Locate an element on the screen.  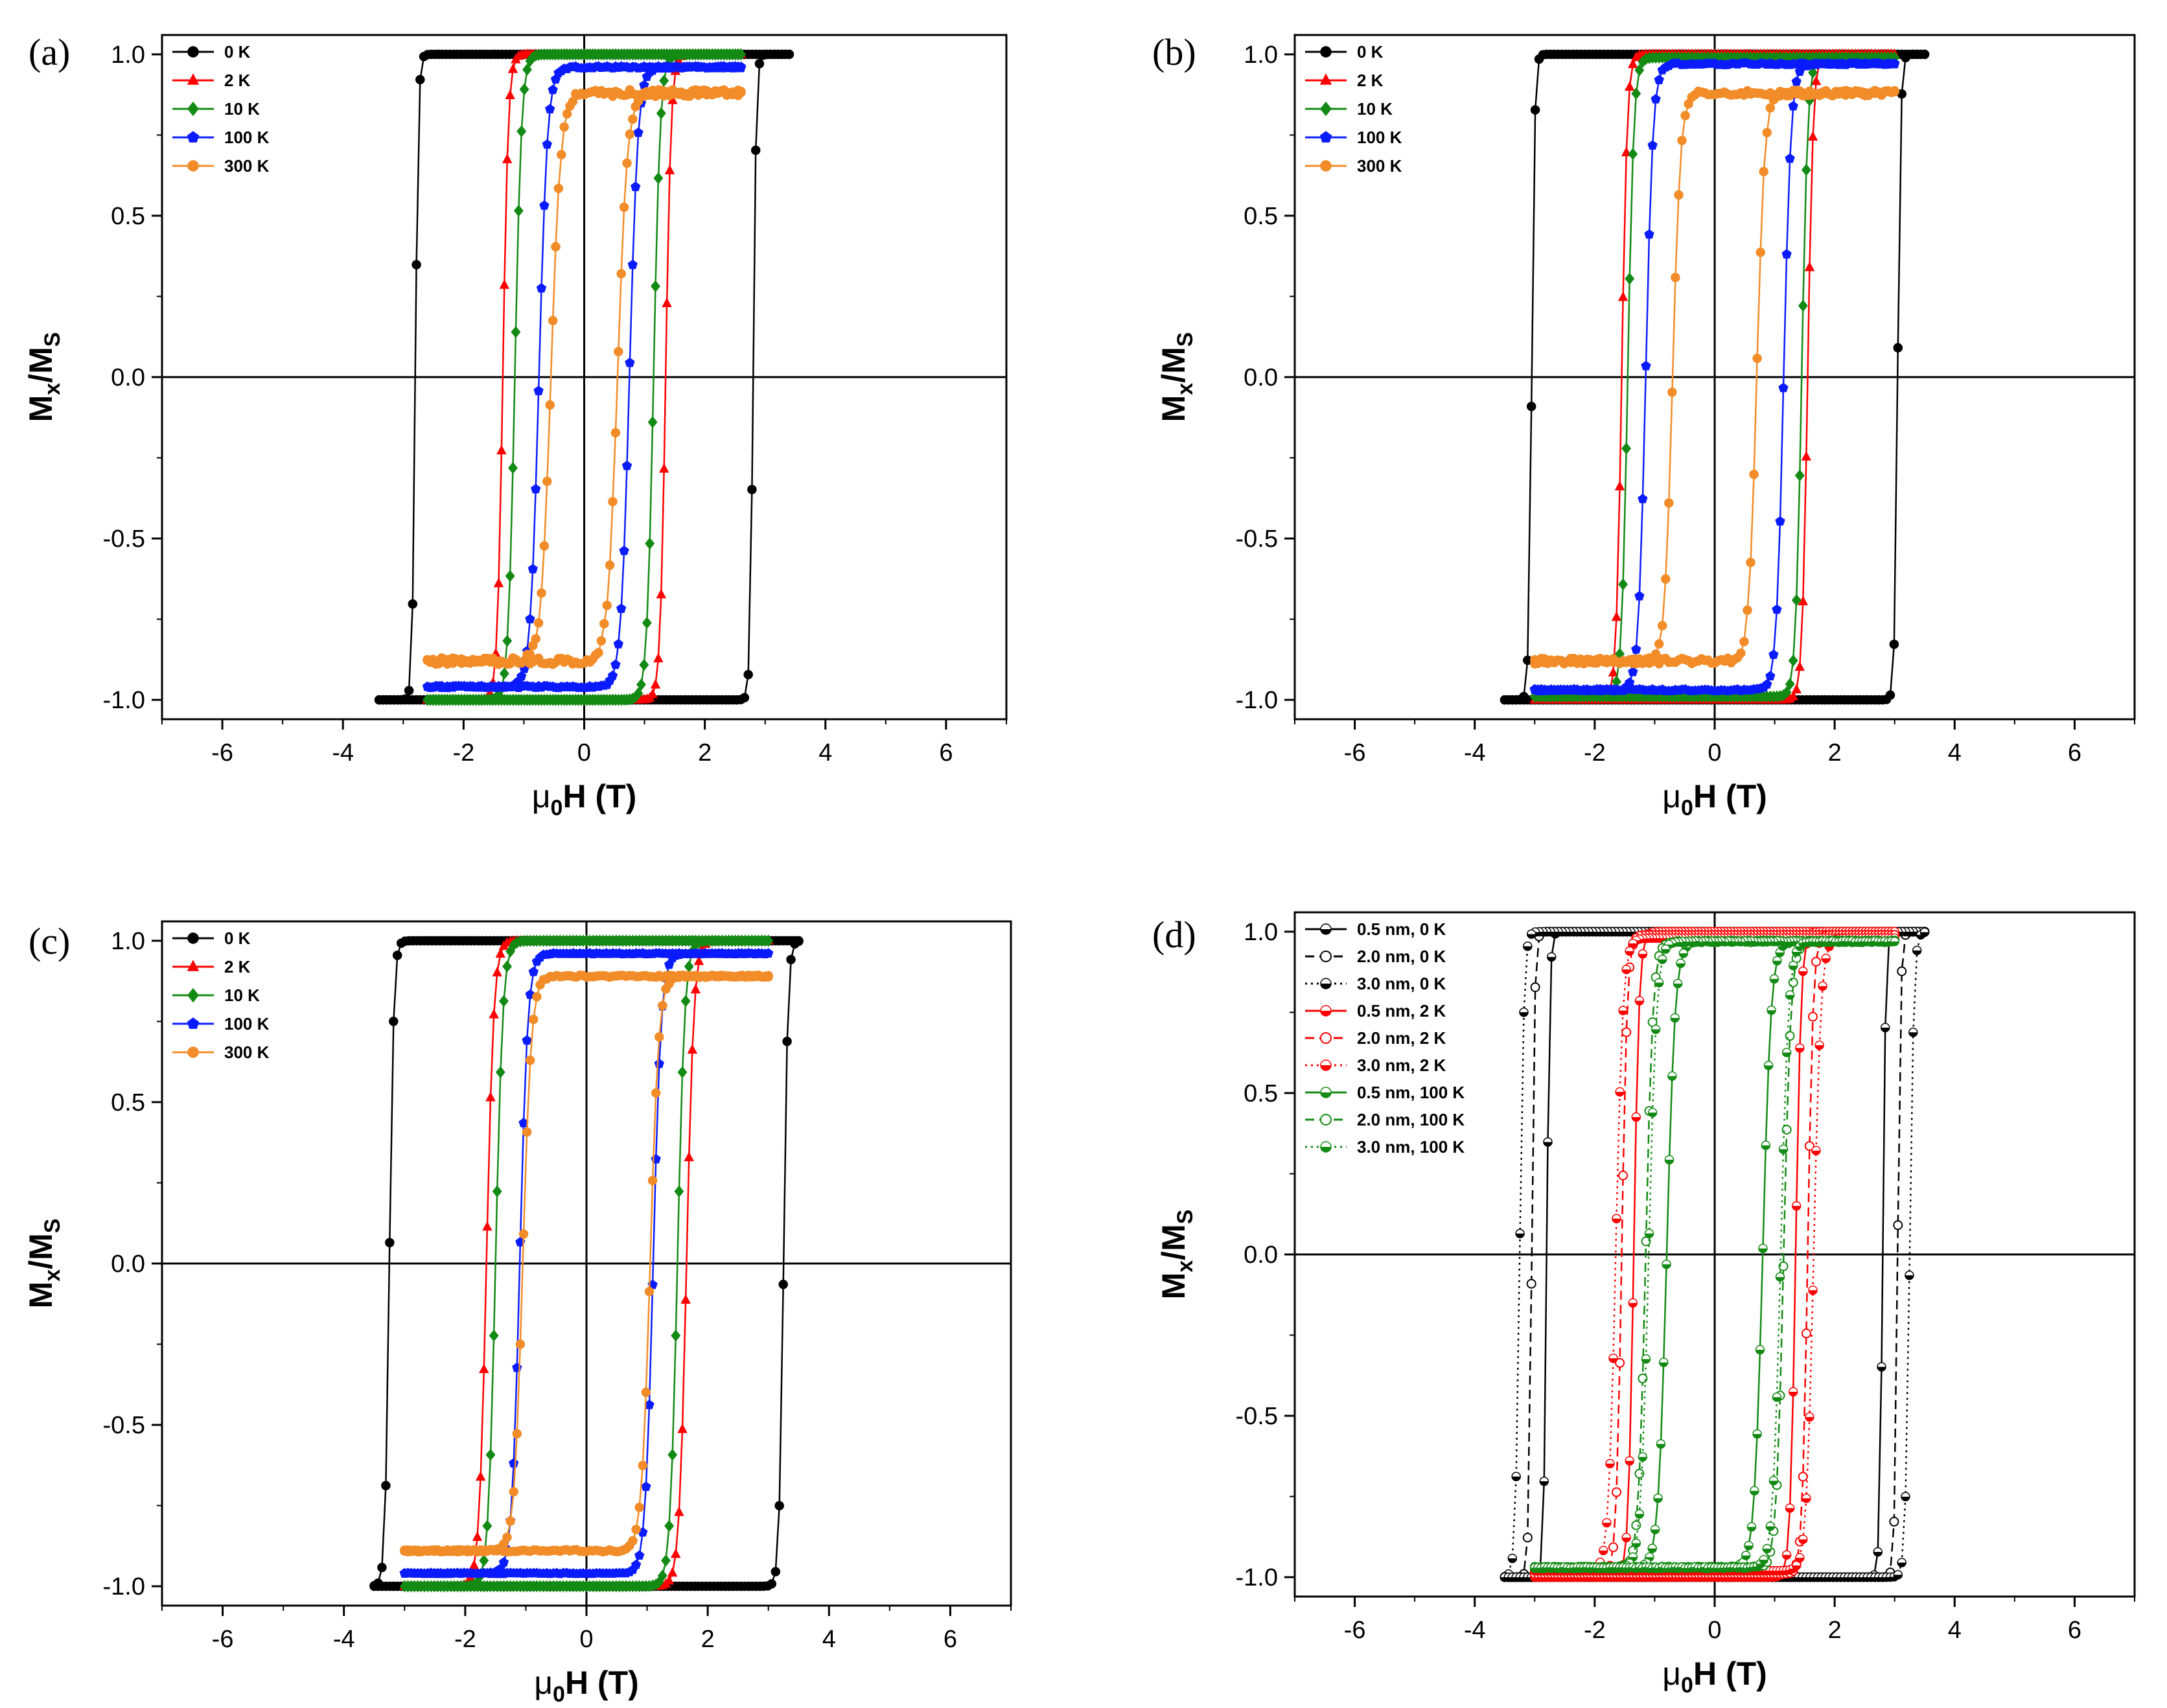
legend-label: 300 K is located at coordinates (247, 1052).